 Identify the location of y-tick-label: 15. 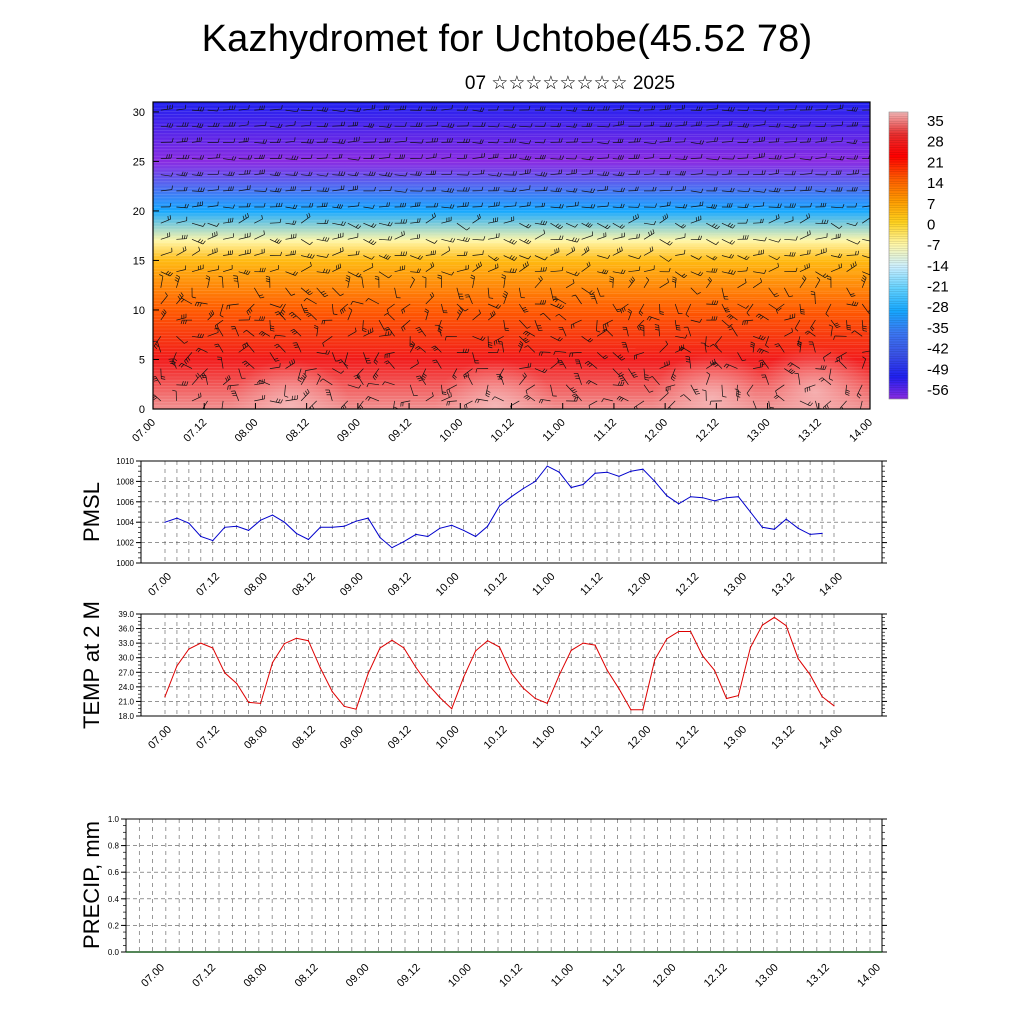
(139, 261).